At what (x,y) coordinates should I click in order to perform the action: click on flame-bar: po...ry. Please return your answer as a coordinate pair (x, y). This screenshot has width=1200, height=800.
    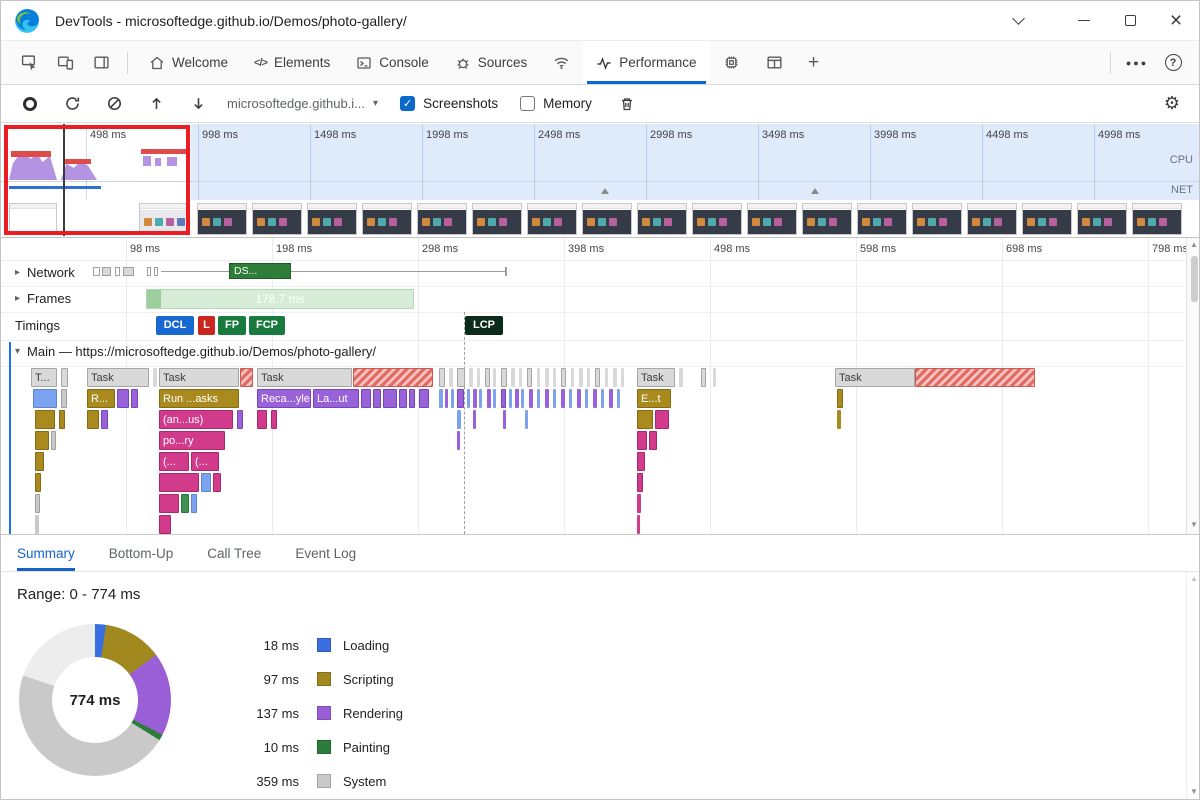
    Looking at the image, I should click on (192, 440).